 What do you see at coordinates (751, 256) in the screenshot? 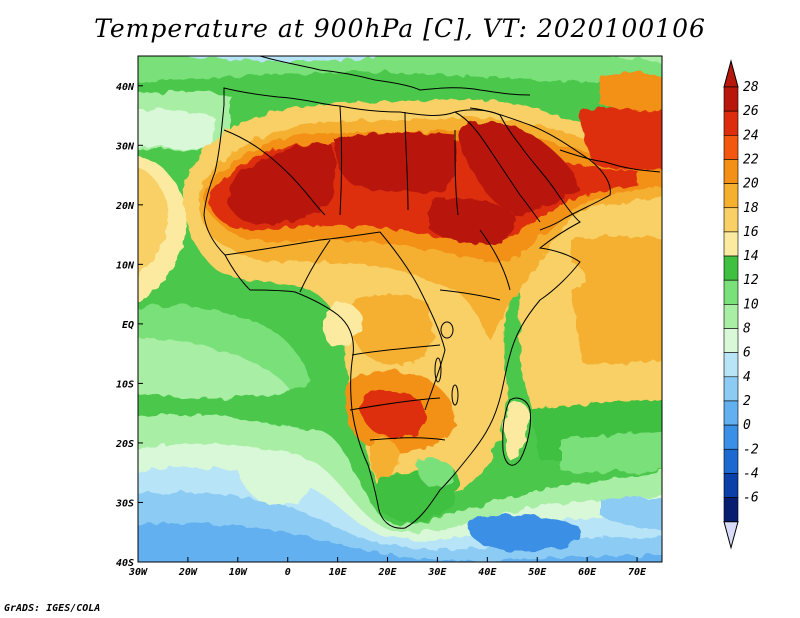
I see `colorbar-label: 14` at bounding box center [751, 256].